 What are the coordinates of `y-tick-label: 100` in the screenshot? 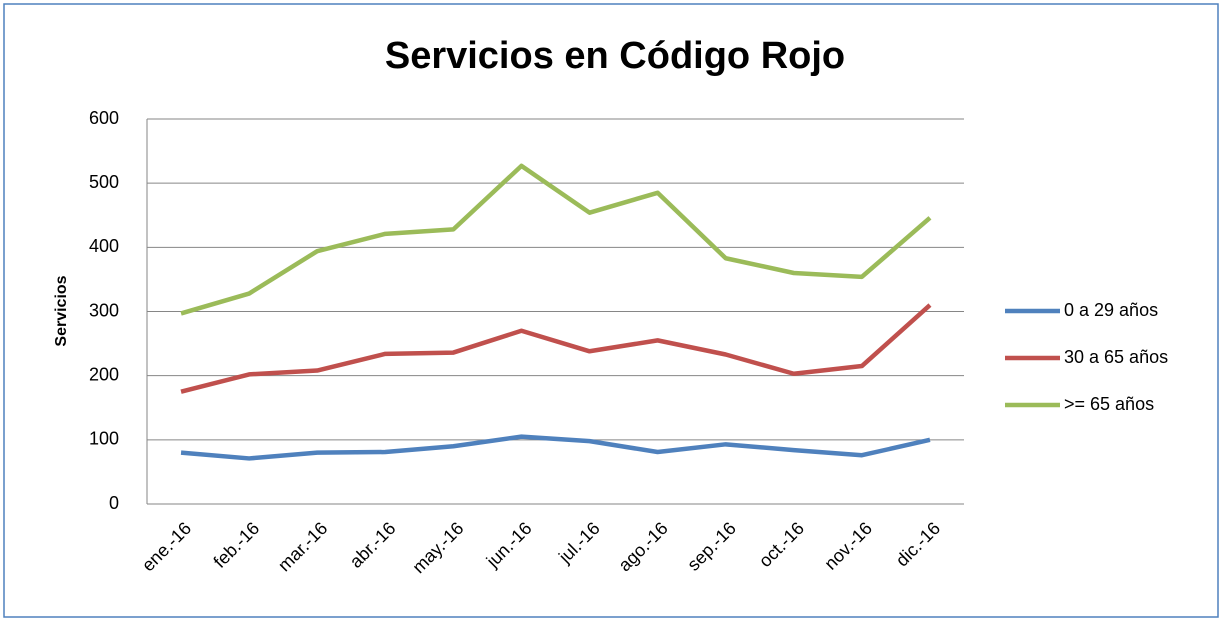 It's located at (104, 439).